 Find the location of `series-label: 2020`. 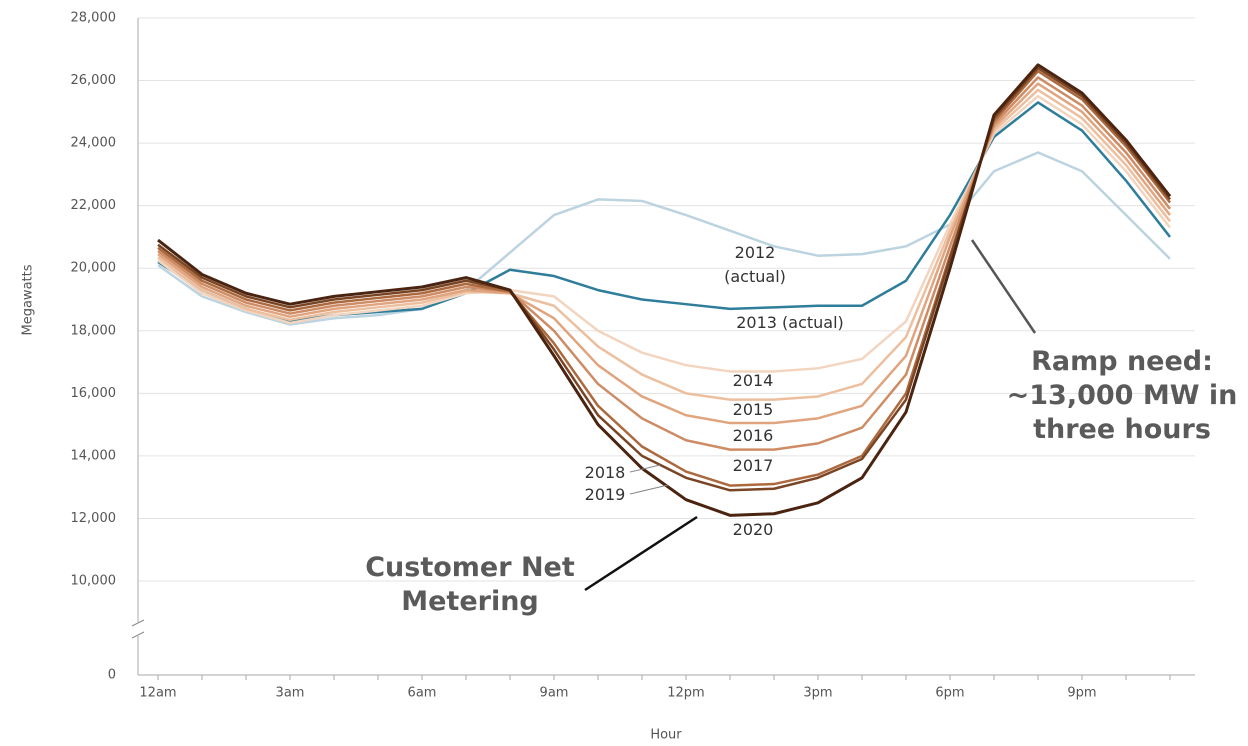

series-label: 2020 is located at coordinates (753, 529).